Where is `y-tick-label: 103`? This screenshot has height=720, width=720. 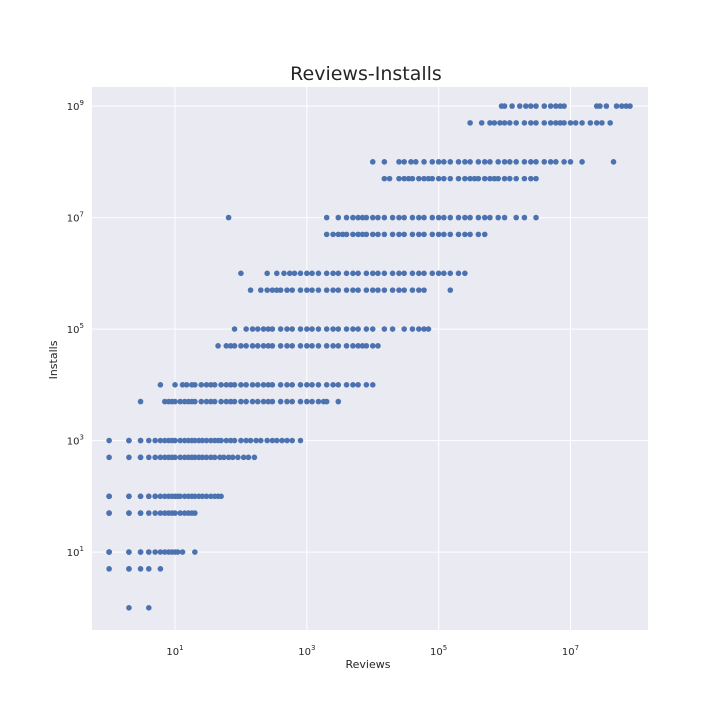 y-tick-label: 103 is located at coordinates (75, 441).